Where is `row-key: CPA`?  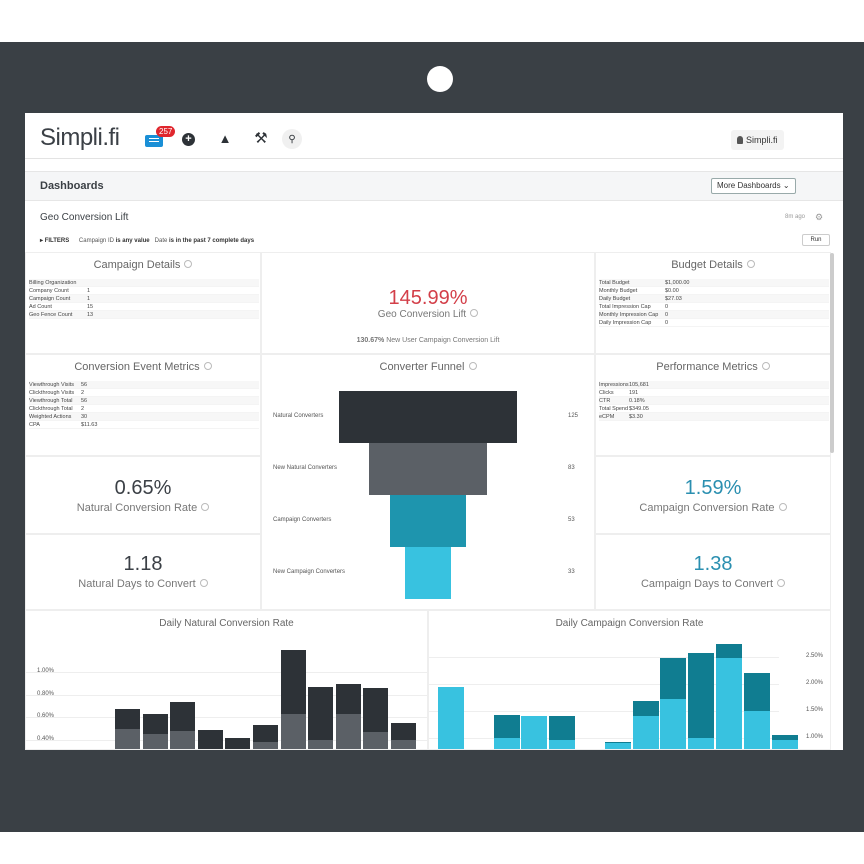
row-key: CPA is located at coordinates (34, 425).